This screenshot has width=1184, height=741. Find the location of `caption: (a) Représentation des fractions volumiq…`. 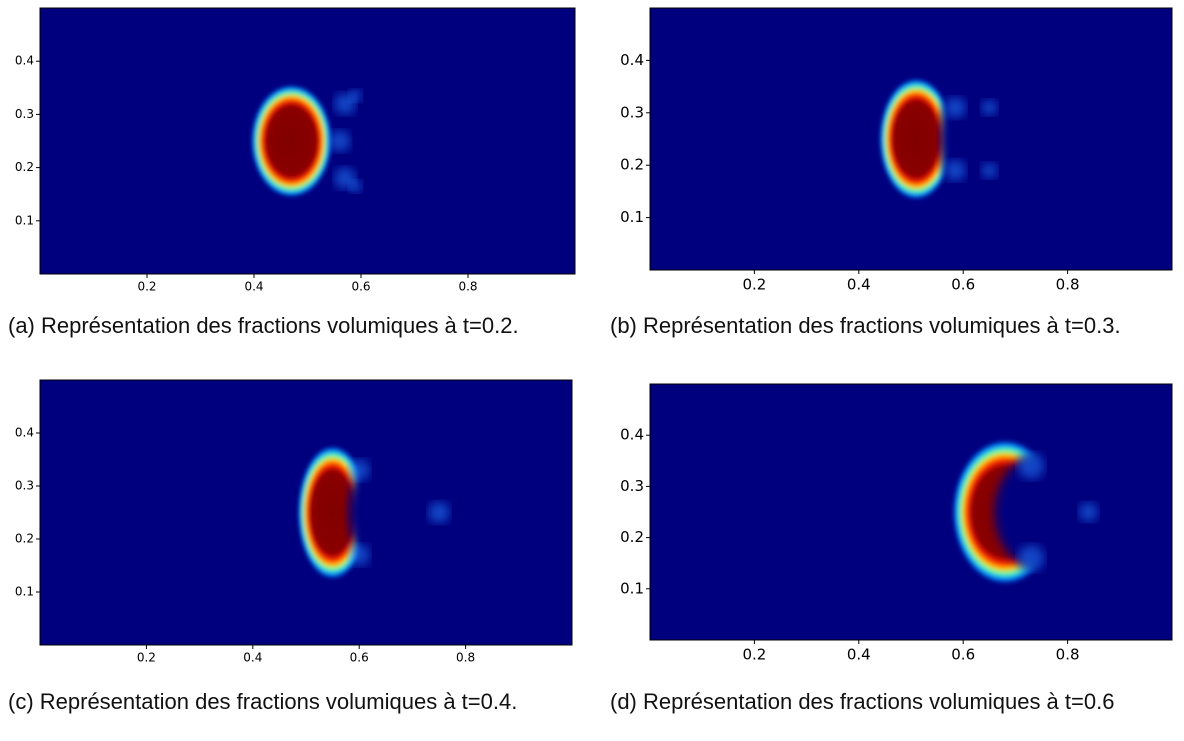

caption: (a) Représentation des fractions volumiq… is located at coordinates (263, 325).